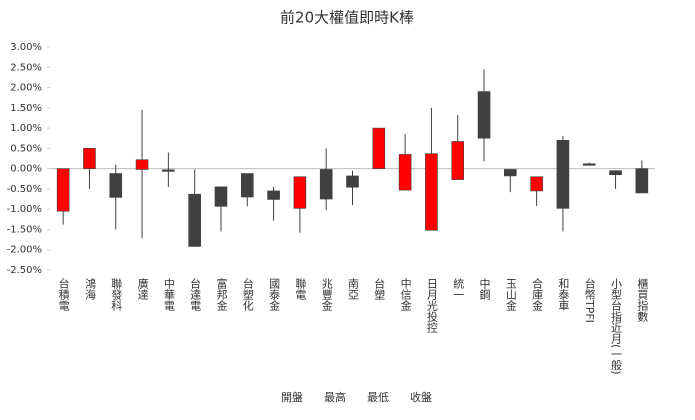  What do you see at coordinates (421, 397) in the screenshot?
I see `legend-label: 收盤` at bounding box center [421, 397].